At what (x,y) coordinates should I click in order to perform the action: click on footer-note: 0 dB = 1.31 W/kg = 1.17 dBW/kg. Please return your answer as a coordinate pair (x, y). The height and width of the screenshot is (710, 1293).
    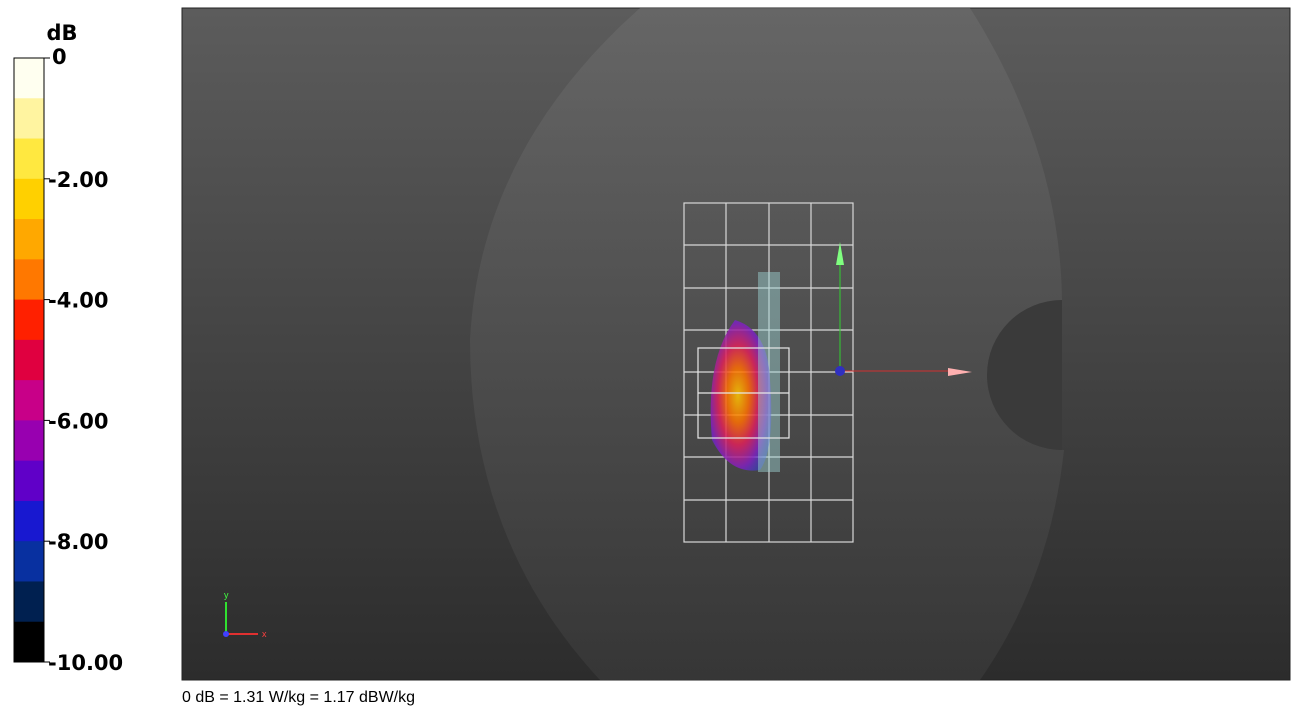
    Looking at the image, I should click on (298, 697).